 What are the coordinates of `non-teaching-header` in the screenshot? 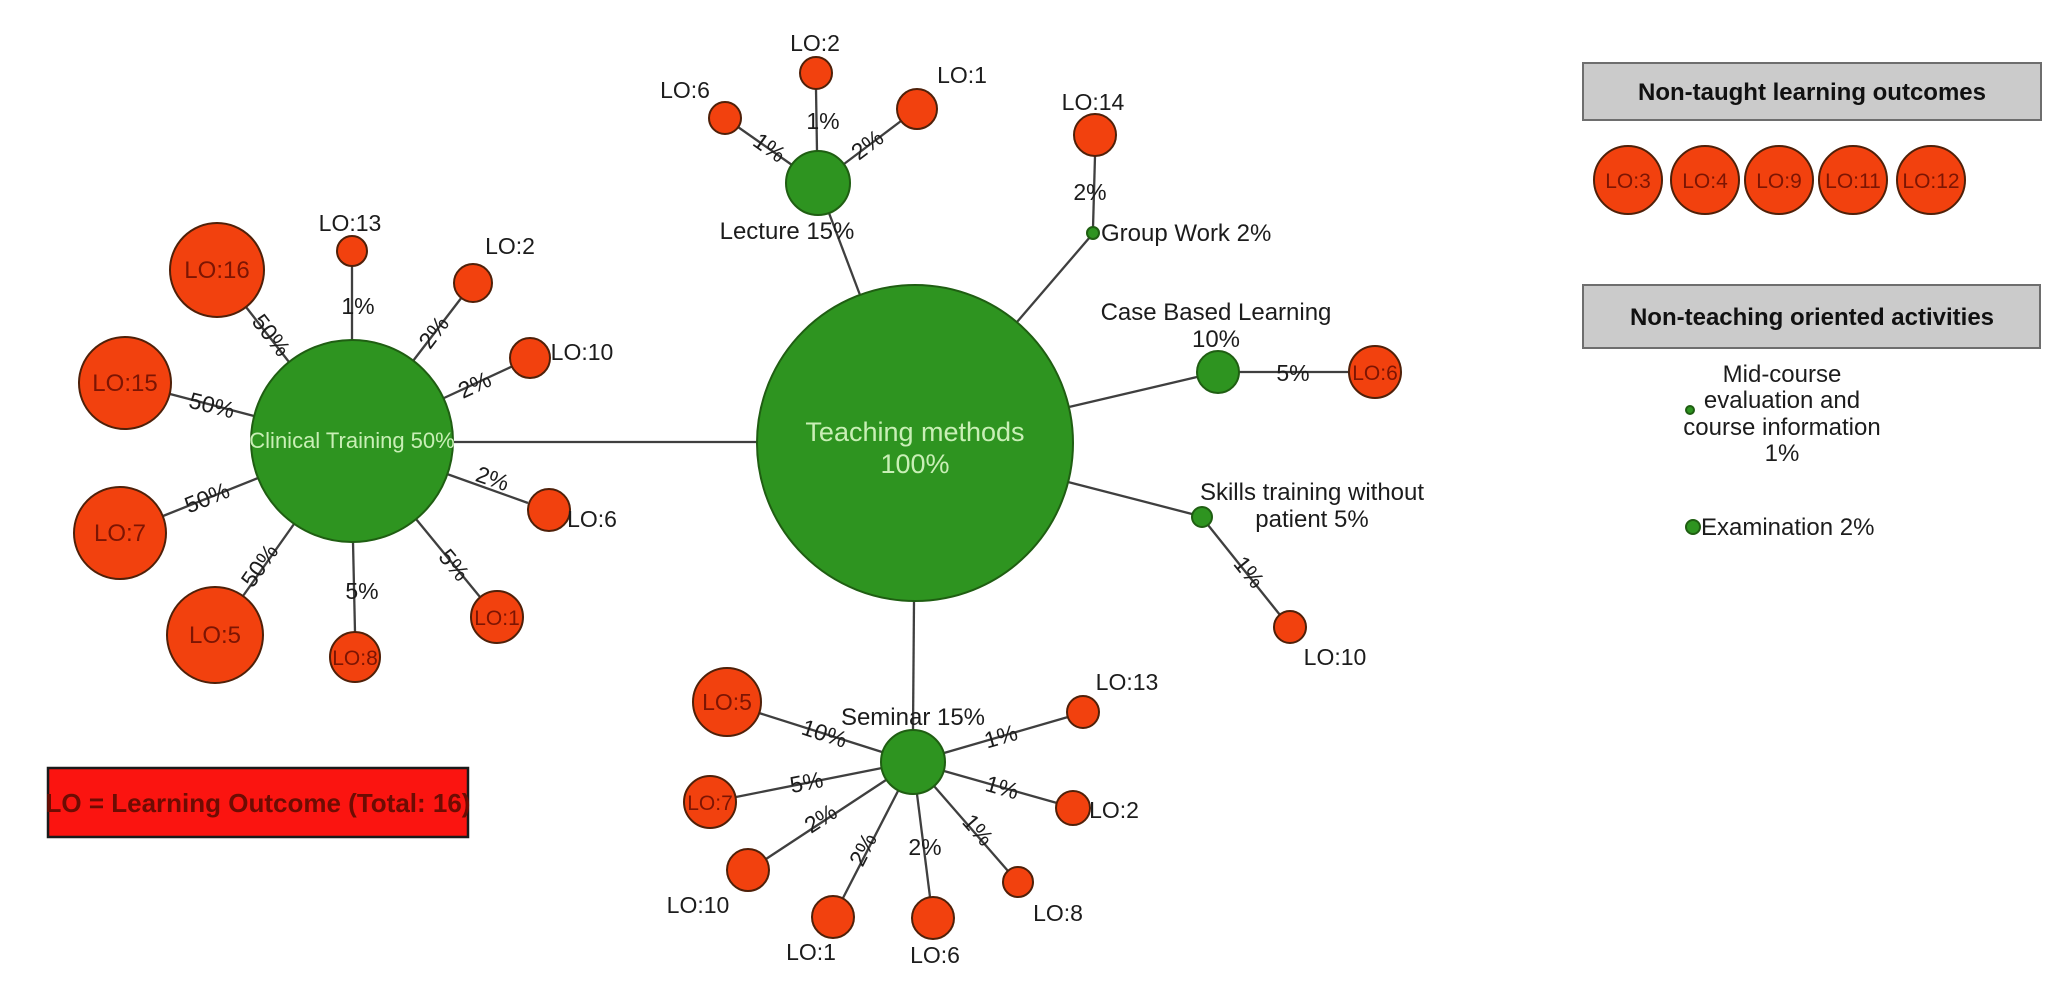 It's located at (1811, 316).